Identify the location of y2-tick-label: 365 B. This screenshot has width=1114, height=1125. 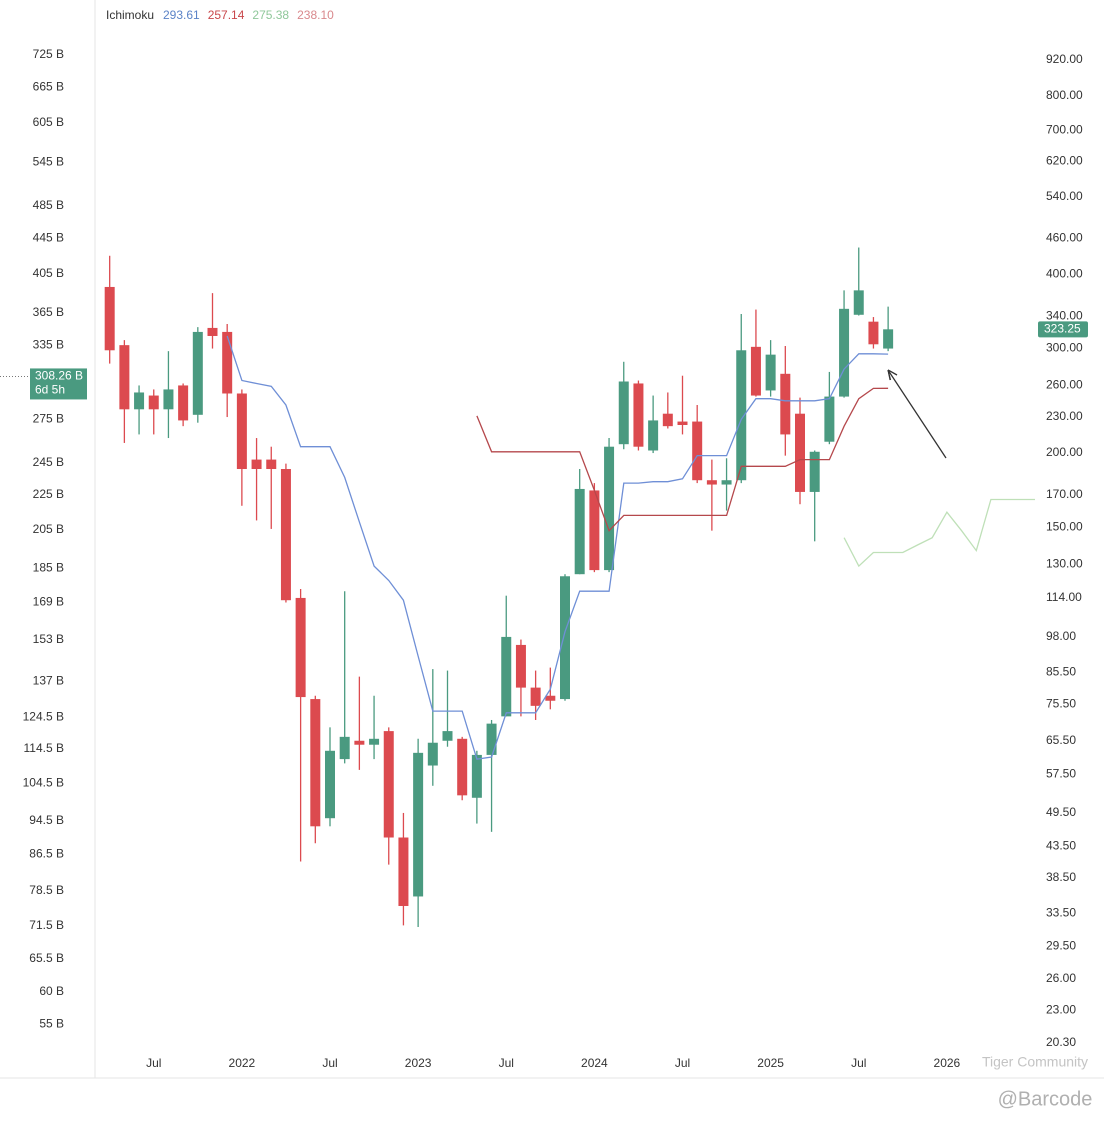
(48, 312).